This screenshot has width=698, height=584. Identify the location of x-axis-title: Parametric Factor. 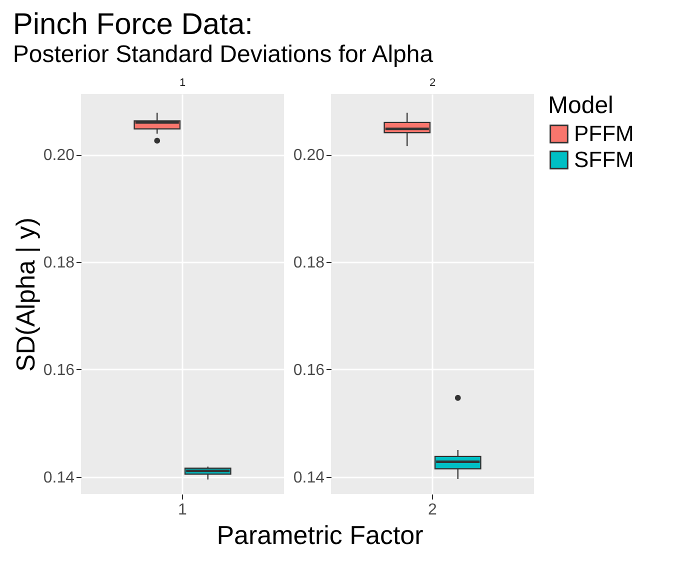
(320, 535).